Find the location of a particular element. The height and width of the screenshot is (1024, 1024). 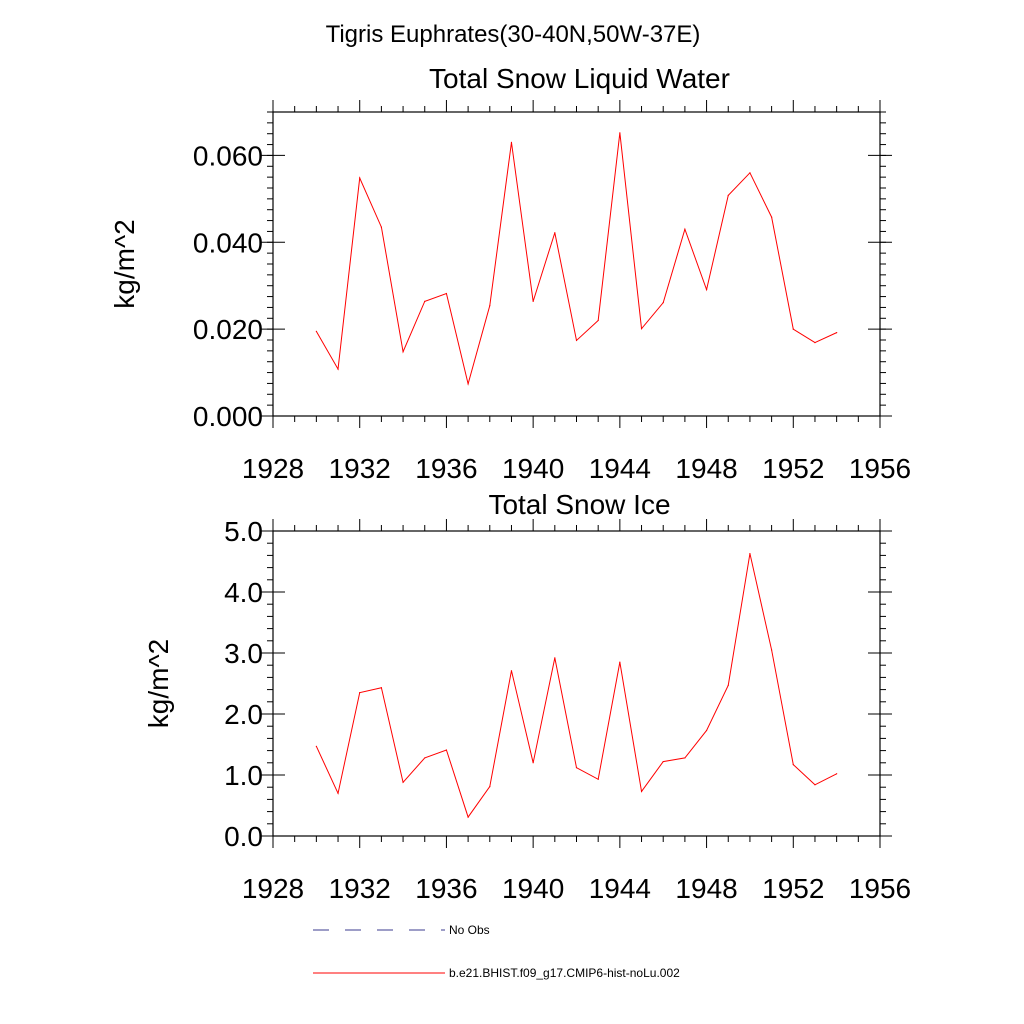

y-tick-label: 3.0 is located at coordinates (243, 653).